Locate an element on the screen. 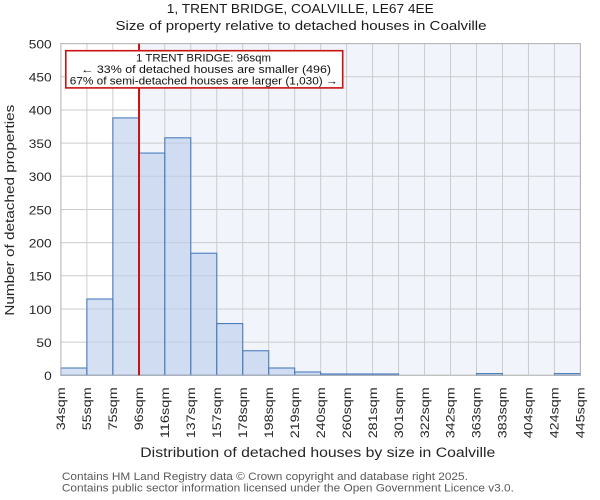  svg-text: 219sqm is located at coordinates (295, 412).